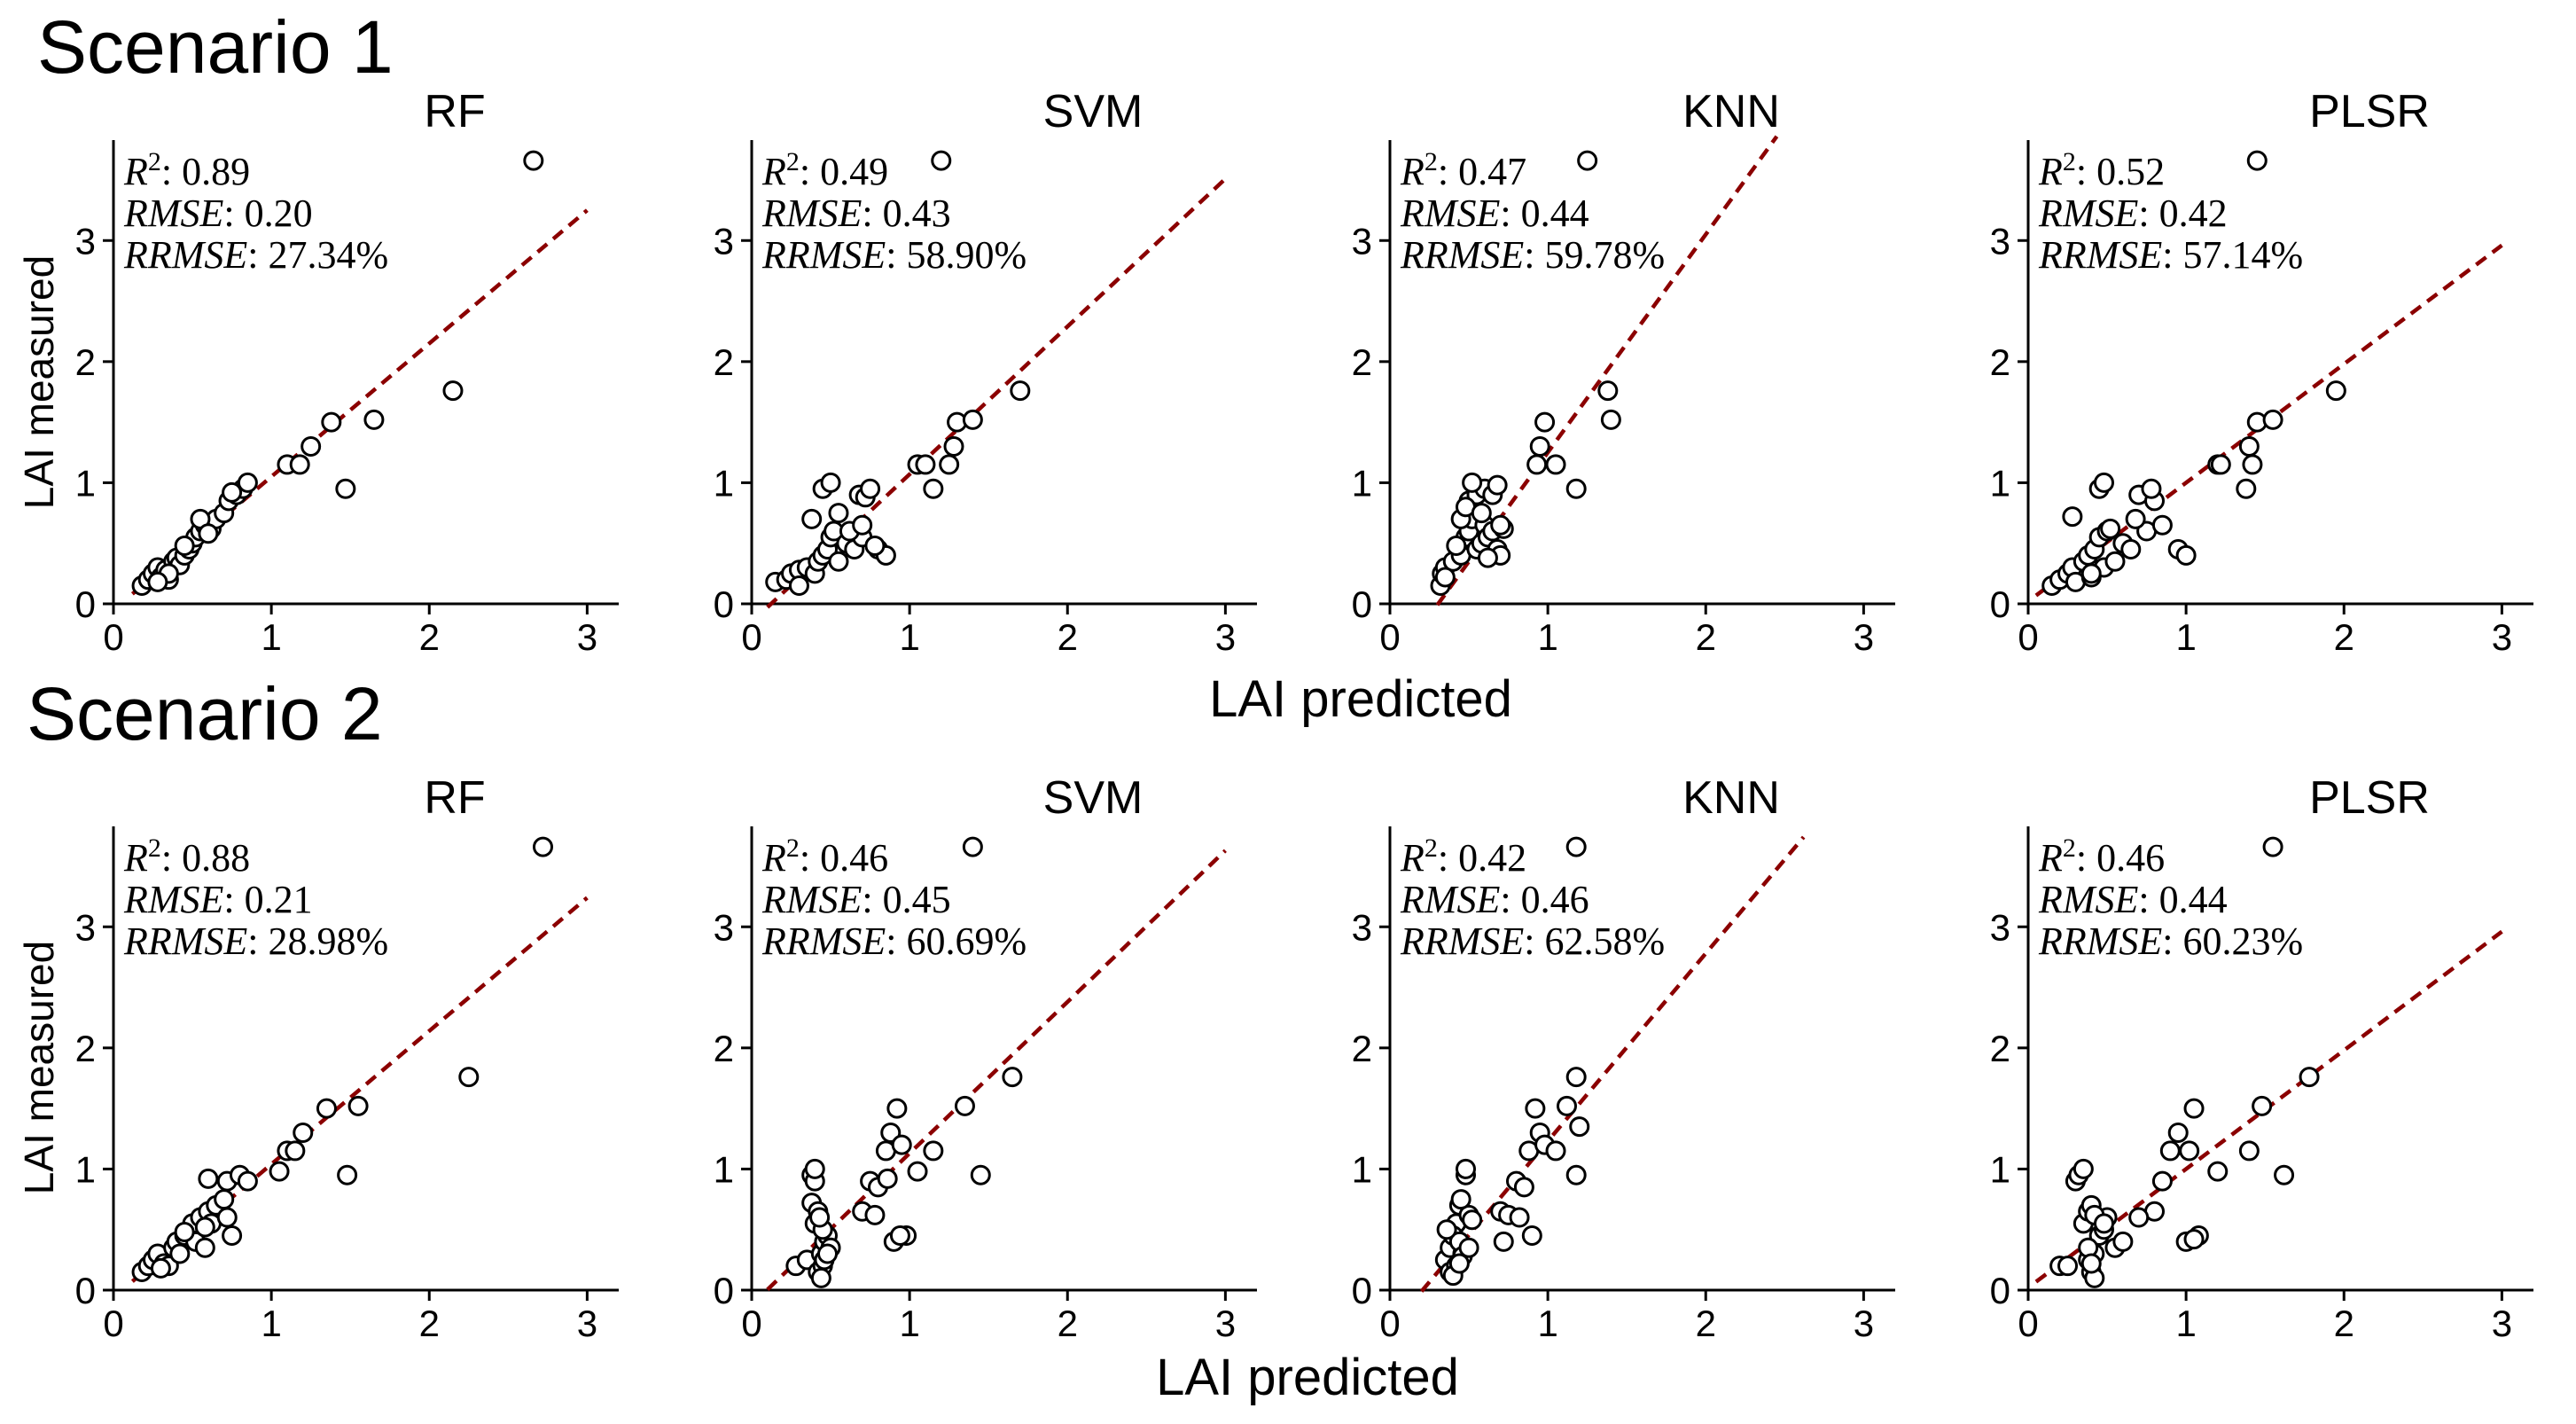  Describe the element at coordinates (1389, 1323) in the screenshot. I see `scenario-2-knn-xtick-label: 0` at that location.